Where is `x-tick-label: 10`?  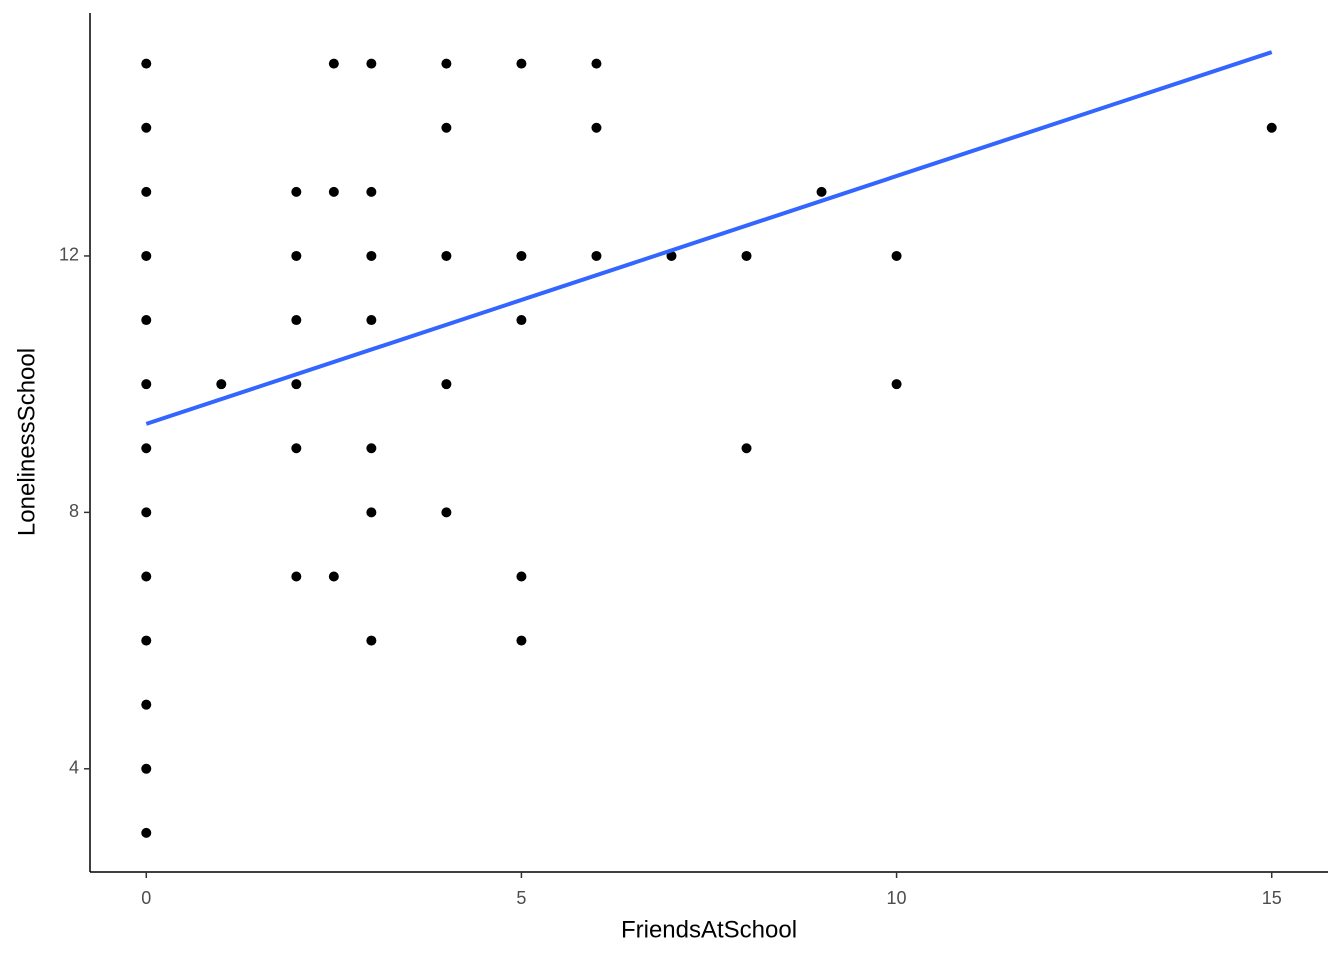
x-tick-label: 10 is located at coordinates (897, 898).